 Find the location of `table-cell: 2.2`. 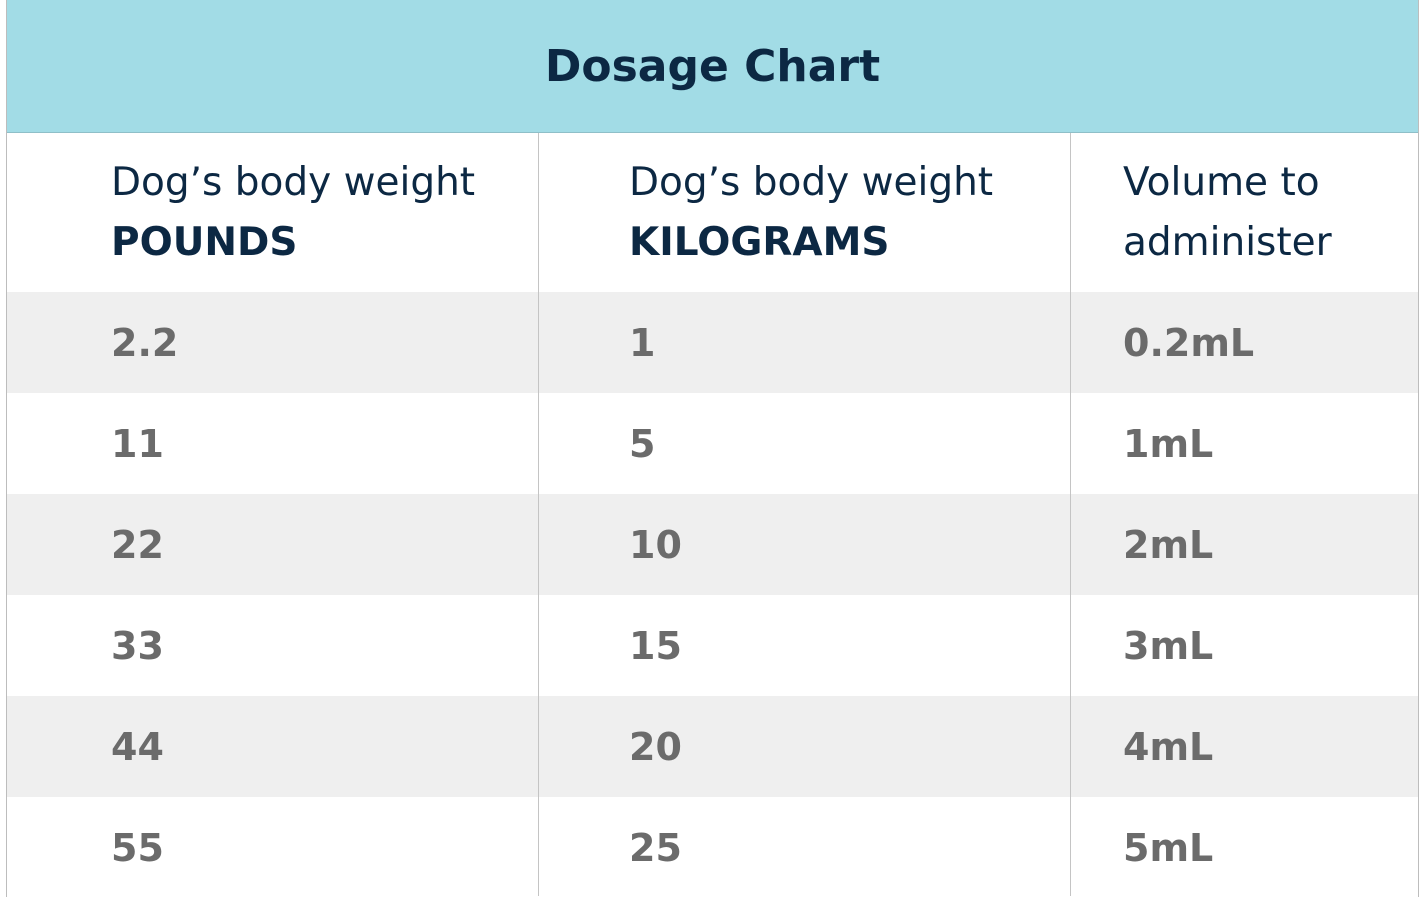

table-cell: 2.2 is located at coordinates (145, 342).